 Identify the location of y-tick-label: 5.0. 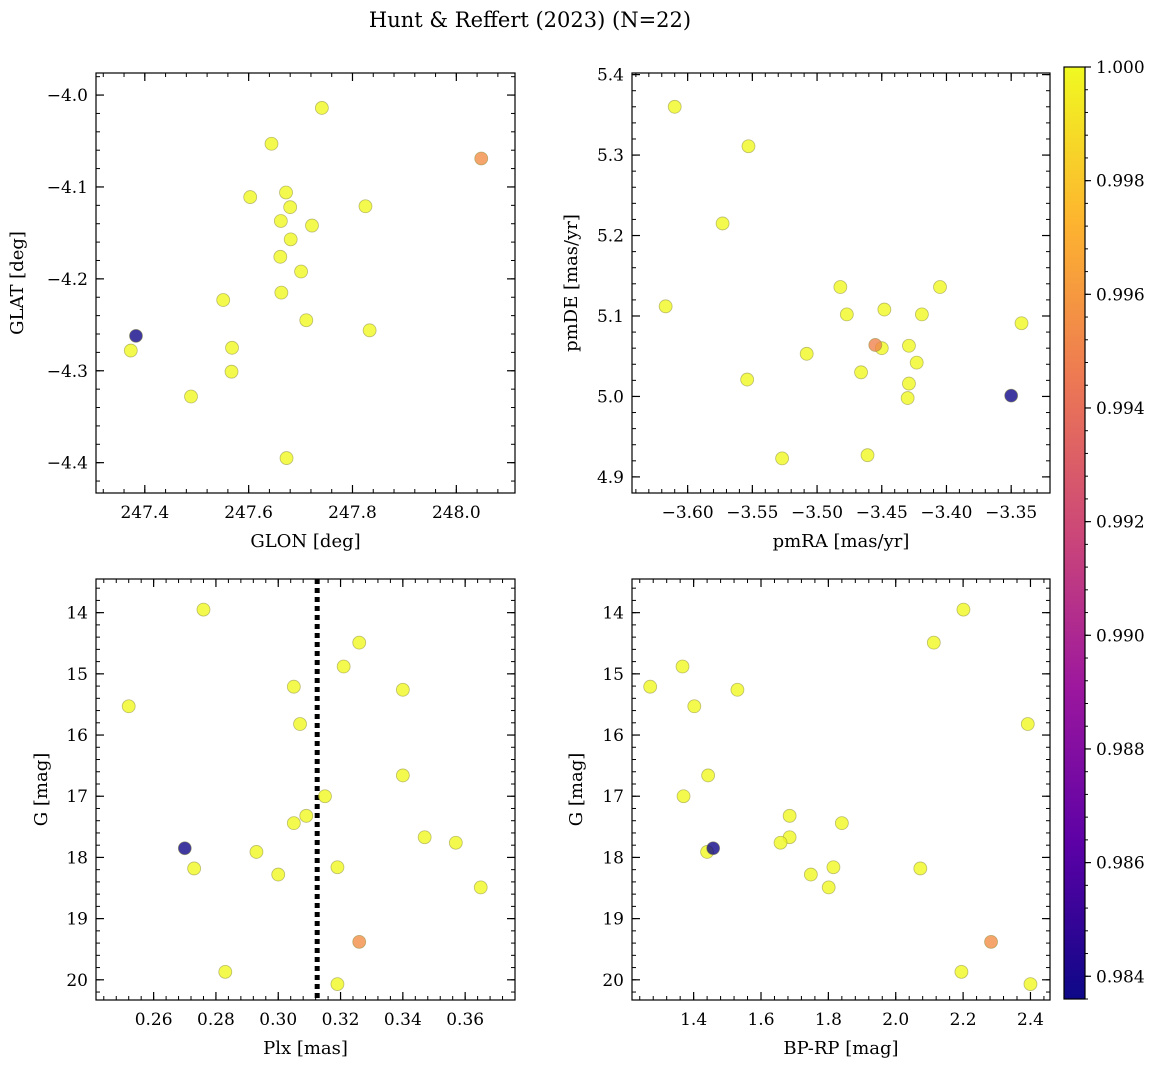
(610, 397).